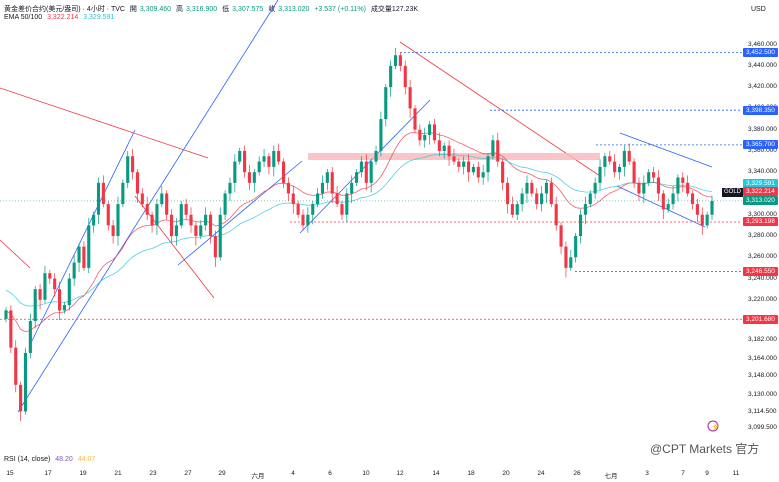  Describe the element at coordinates (762, 214) in the screenshot. I see `price-tick-label: 3,300.000` at that location.